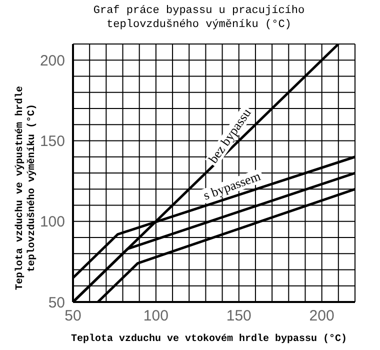  What do you see at coordinates (27, 188) in the screenshot?
I see `y-axis-title: Teplota vzduchu ve výpustném hrdle teplovzdušného výměníku (°C)` at bounding box center [27, 188].